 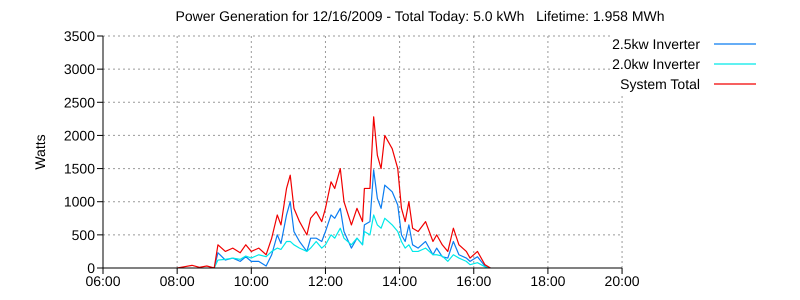 I want to click on legend-label: System Total, so click(x=660, y=84).